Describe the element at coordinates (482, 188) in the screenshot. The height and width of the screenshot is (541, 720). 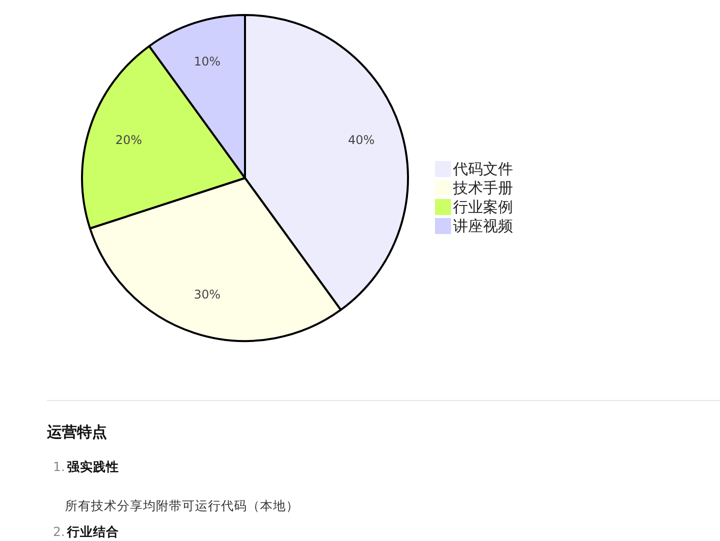
I see `legend-label: 技术手册` at that location.